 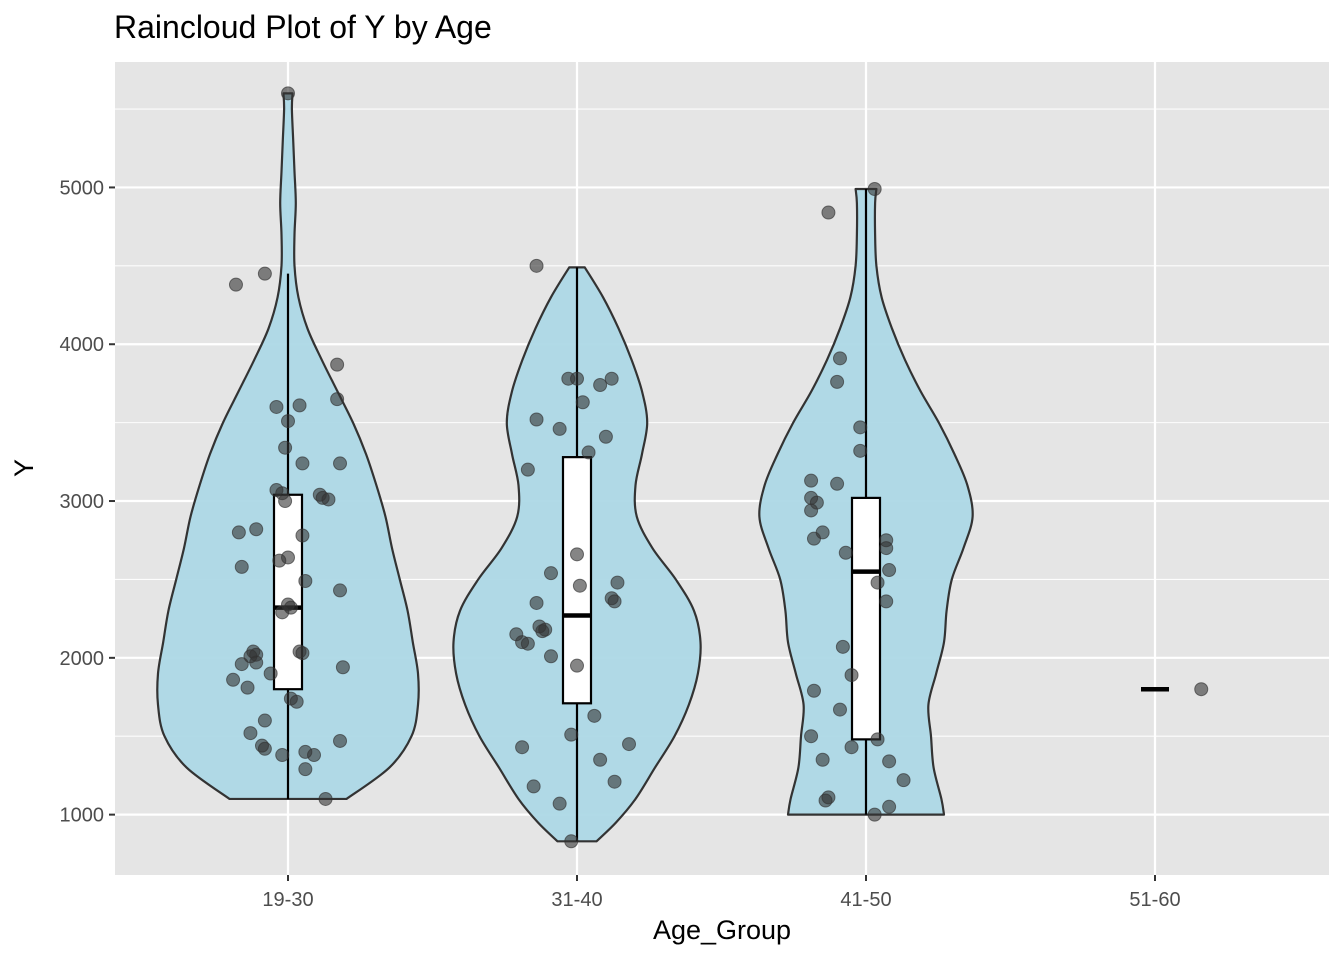 I want to click on x-tick-label: 19-30, so click(x=287, y=900).